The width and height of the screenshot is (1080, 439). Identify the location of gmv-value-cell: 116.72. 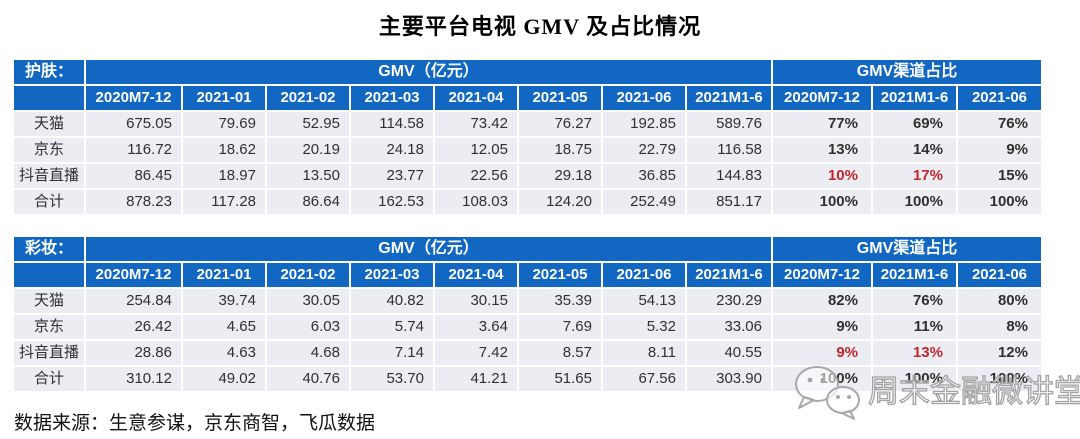
(133, 150).